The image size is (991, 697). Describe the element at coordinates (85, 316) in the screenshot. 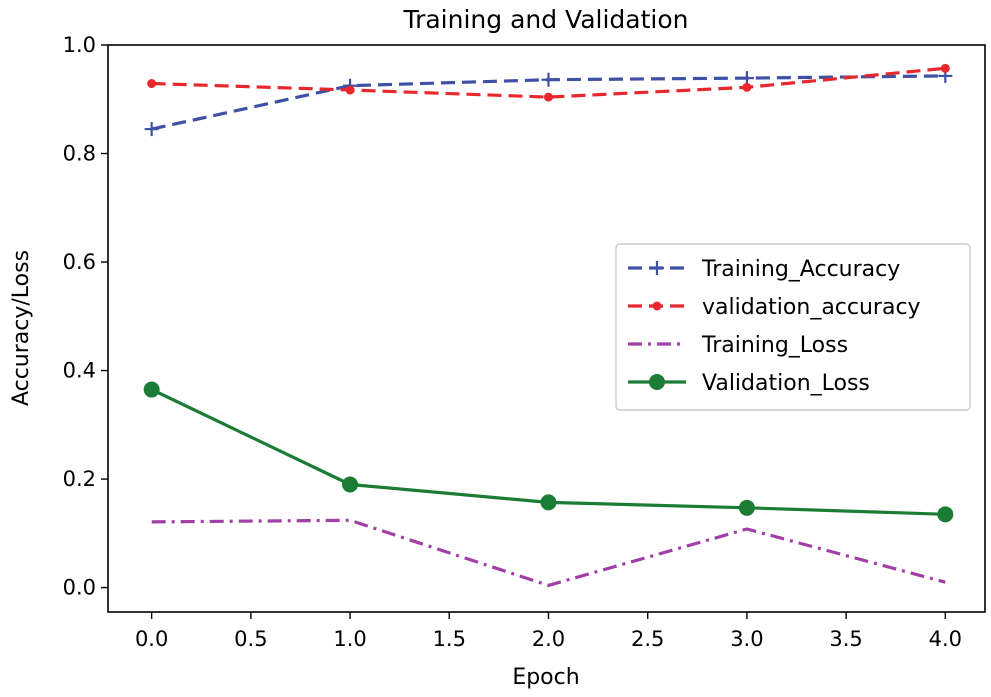

I see `y-axis: 0.0 0.2 0.4 0.6 0.8 1.0` at that location.